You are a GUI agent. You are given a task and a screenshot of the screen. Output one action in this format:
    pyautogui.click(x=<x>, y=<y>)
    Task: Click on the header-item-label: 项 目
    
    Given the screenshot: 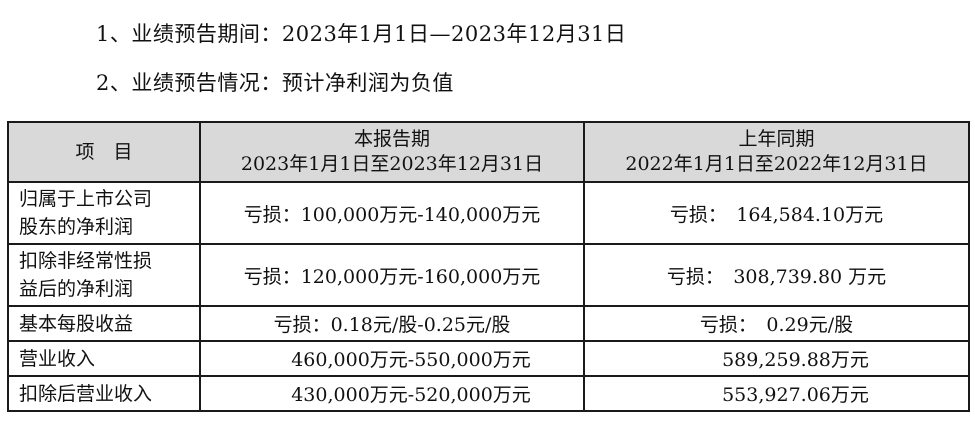 What is the action you would take?
    pyautogui.click(x=104, y=151)
    